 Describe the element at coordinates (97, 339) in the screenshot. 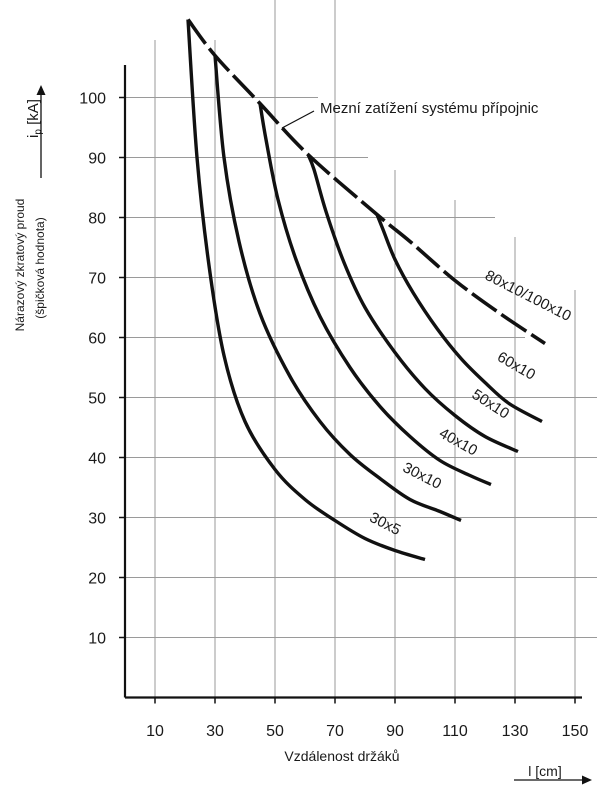

I see `y-tick-label-60: 60` at that location.